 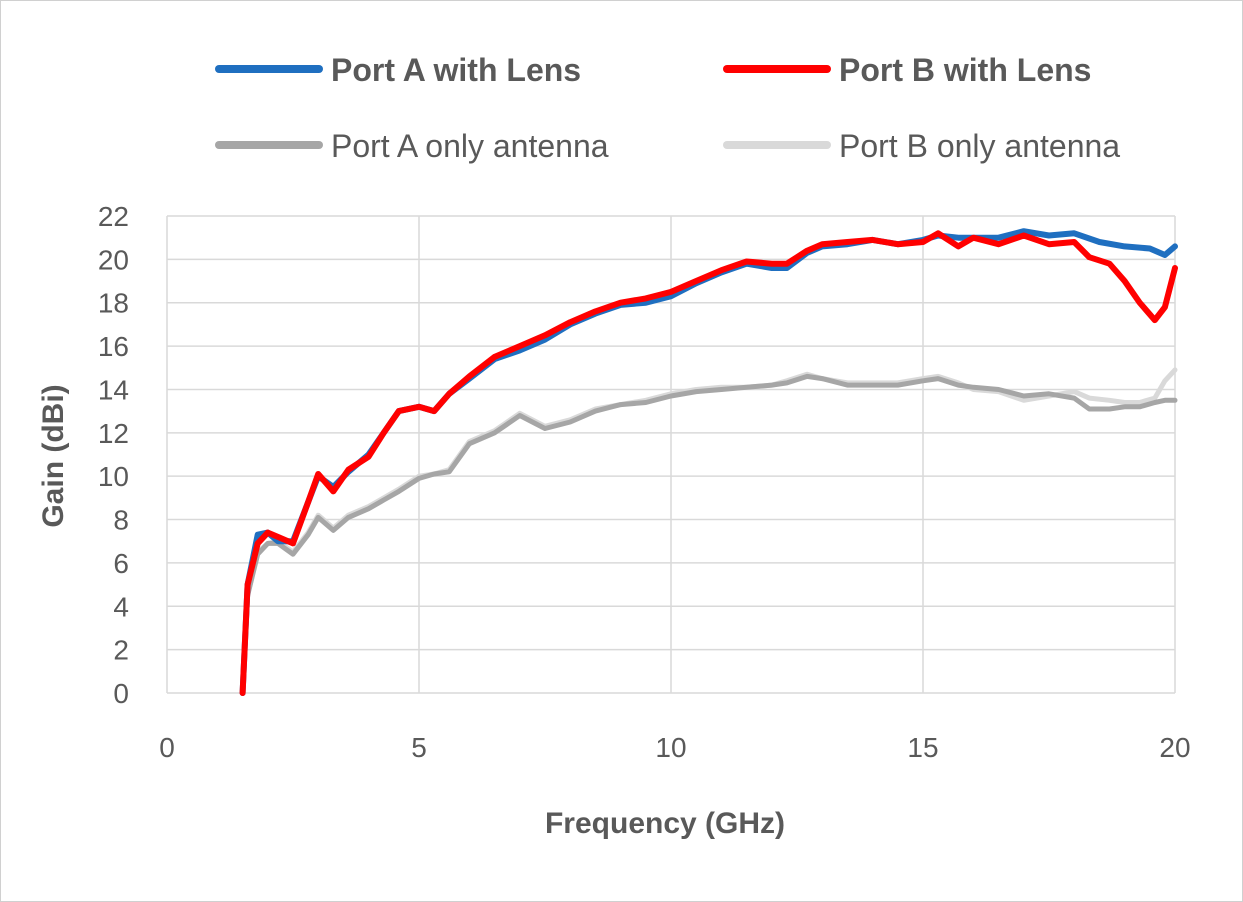 I want to click on x-axis-title: Frequency (GHz), so click(x=665, y=823).